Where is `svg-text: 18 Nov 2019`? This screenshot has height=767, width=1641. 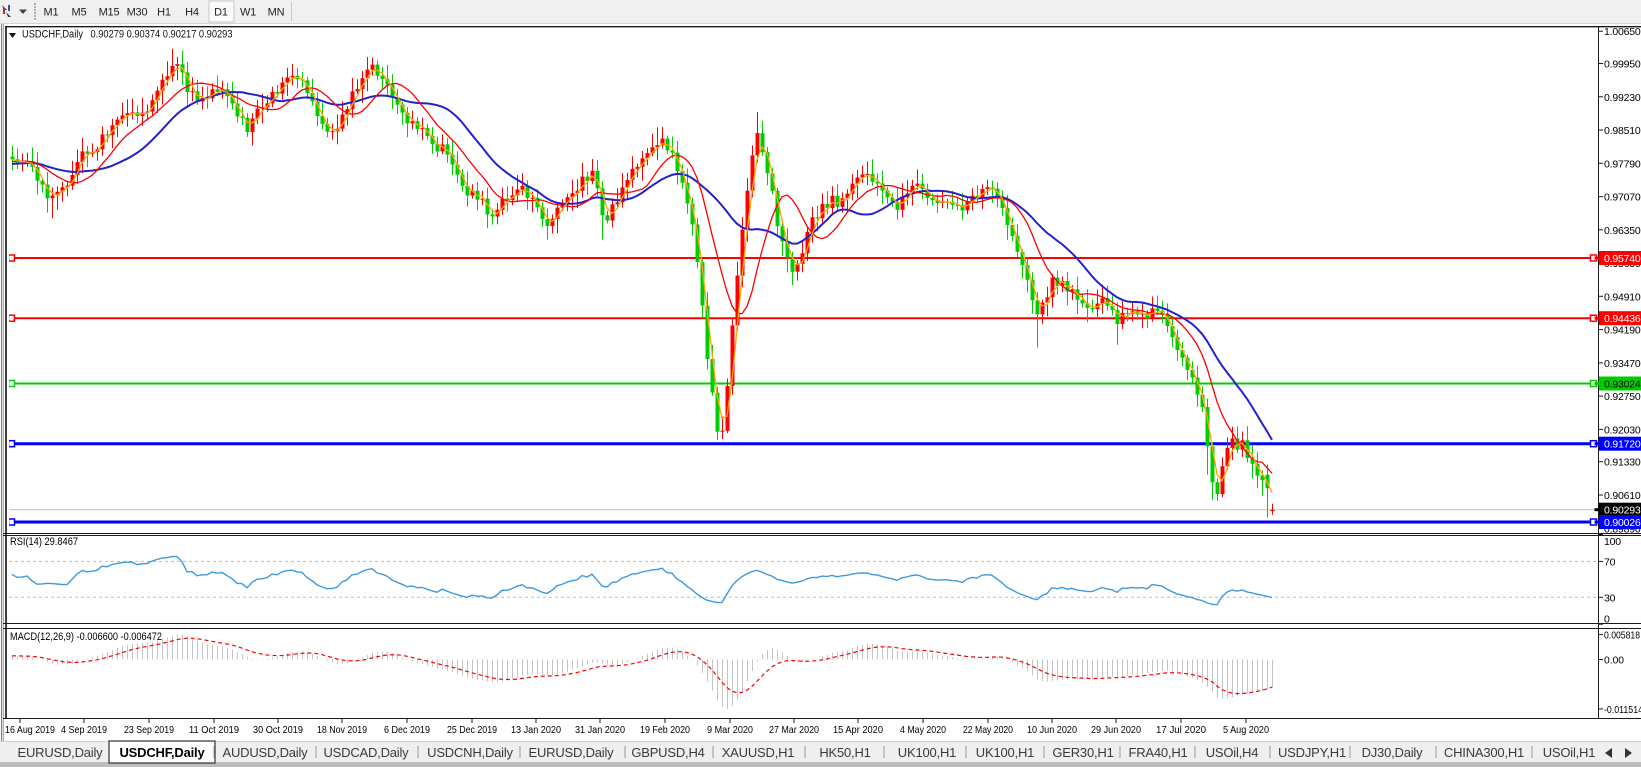
svg-text: 18 Nov 2019 is located at coordinates (342, 730).